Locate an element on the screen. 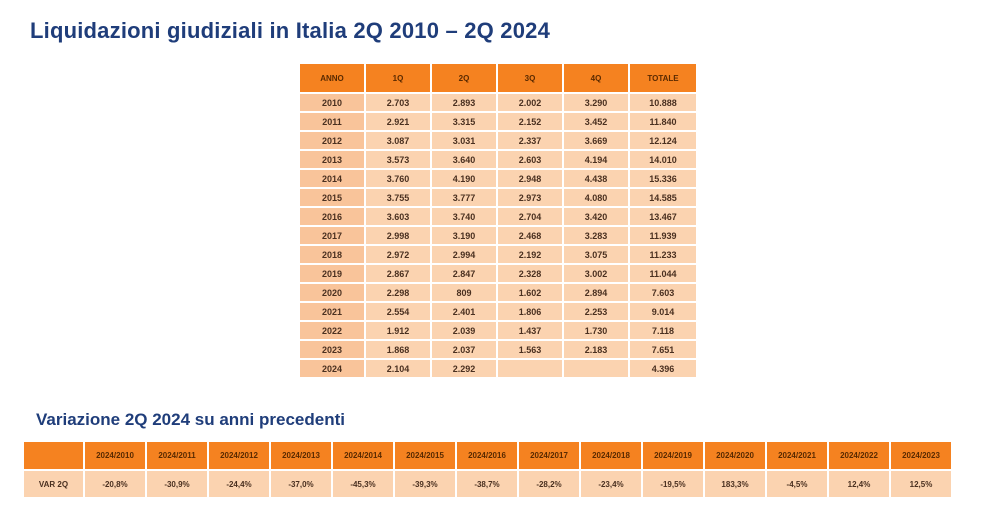 This screenshot has width=1000, height=508. year-cell: 2011 is located at coordinates (332, 121).